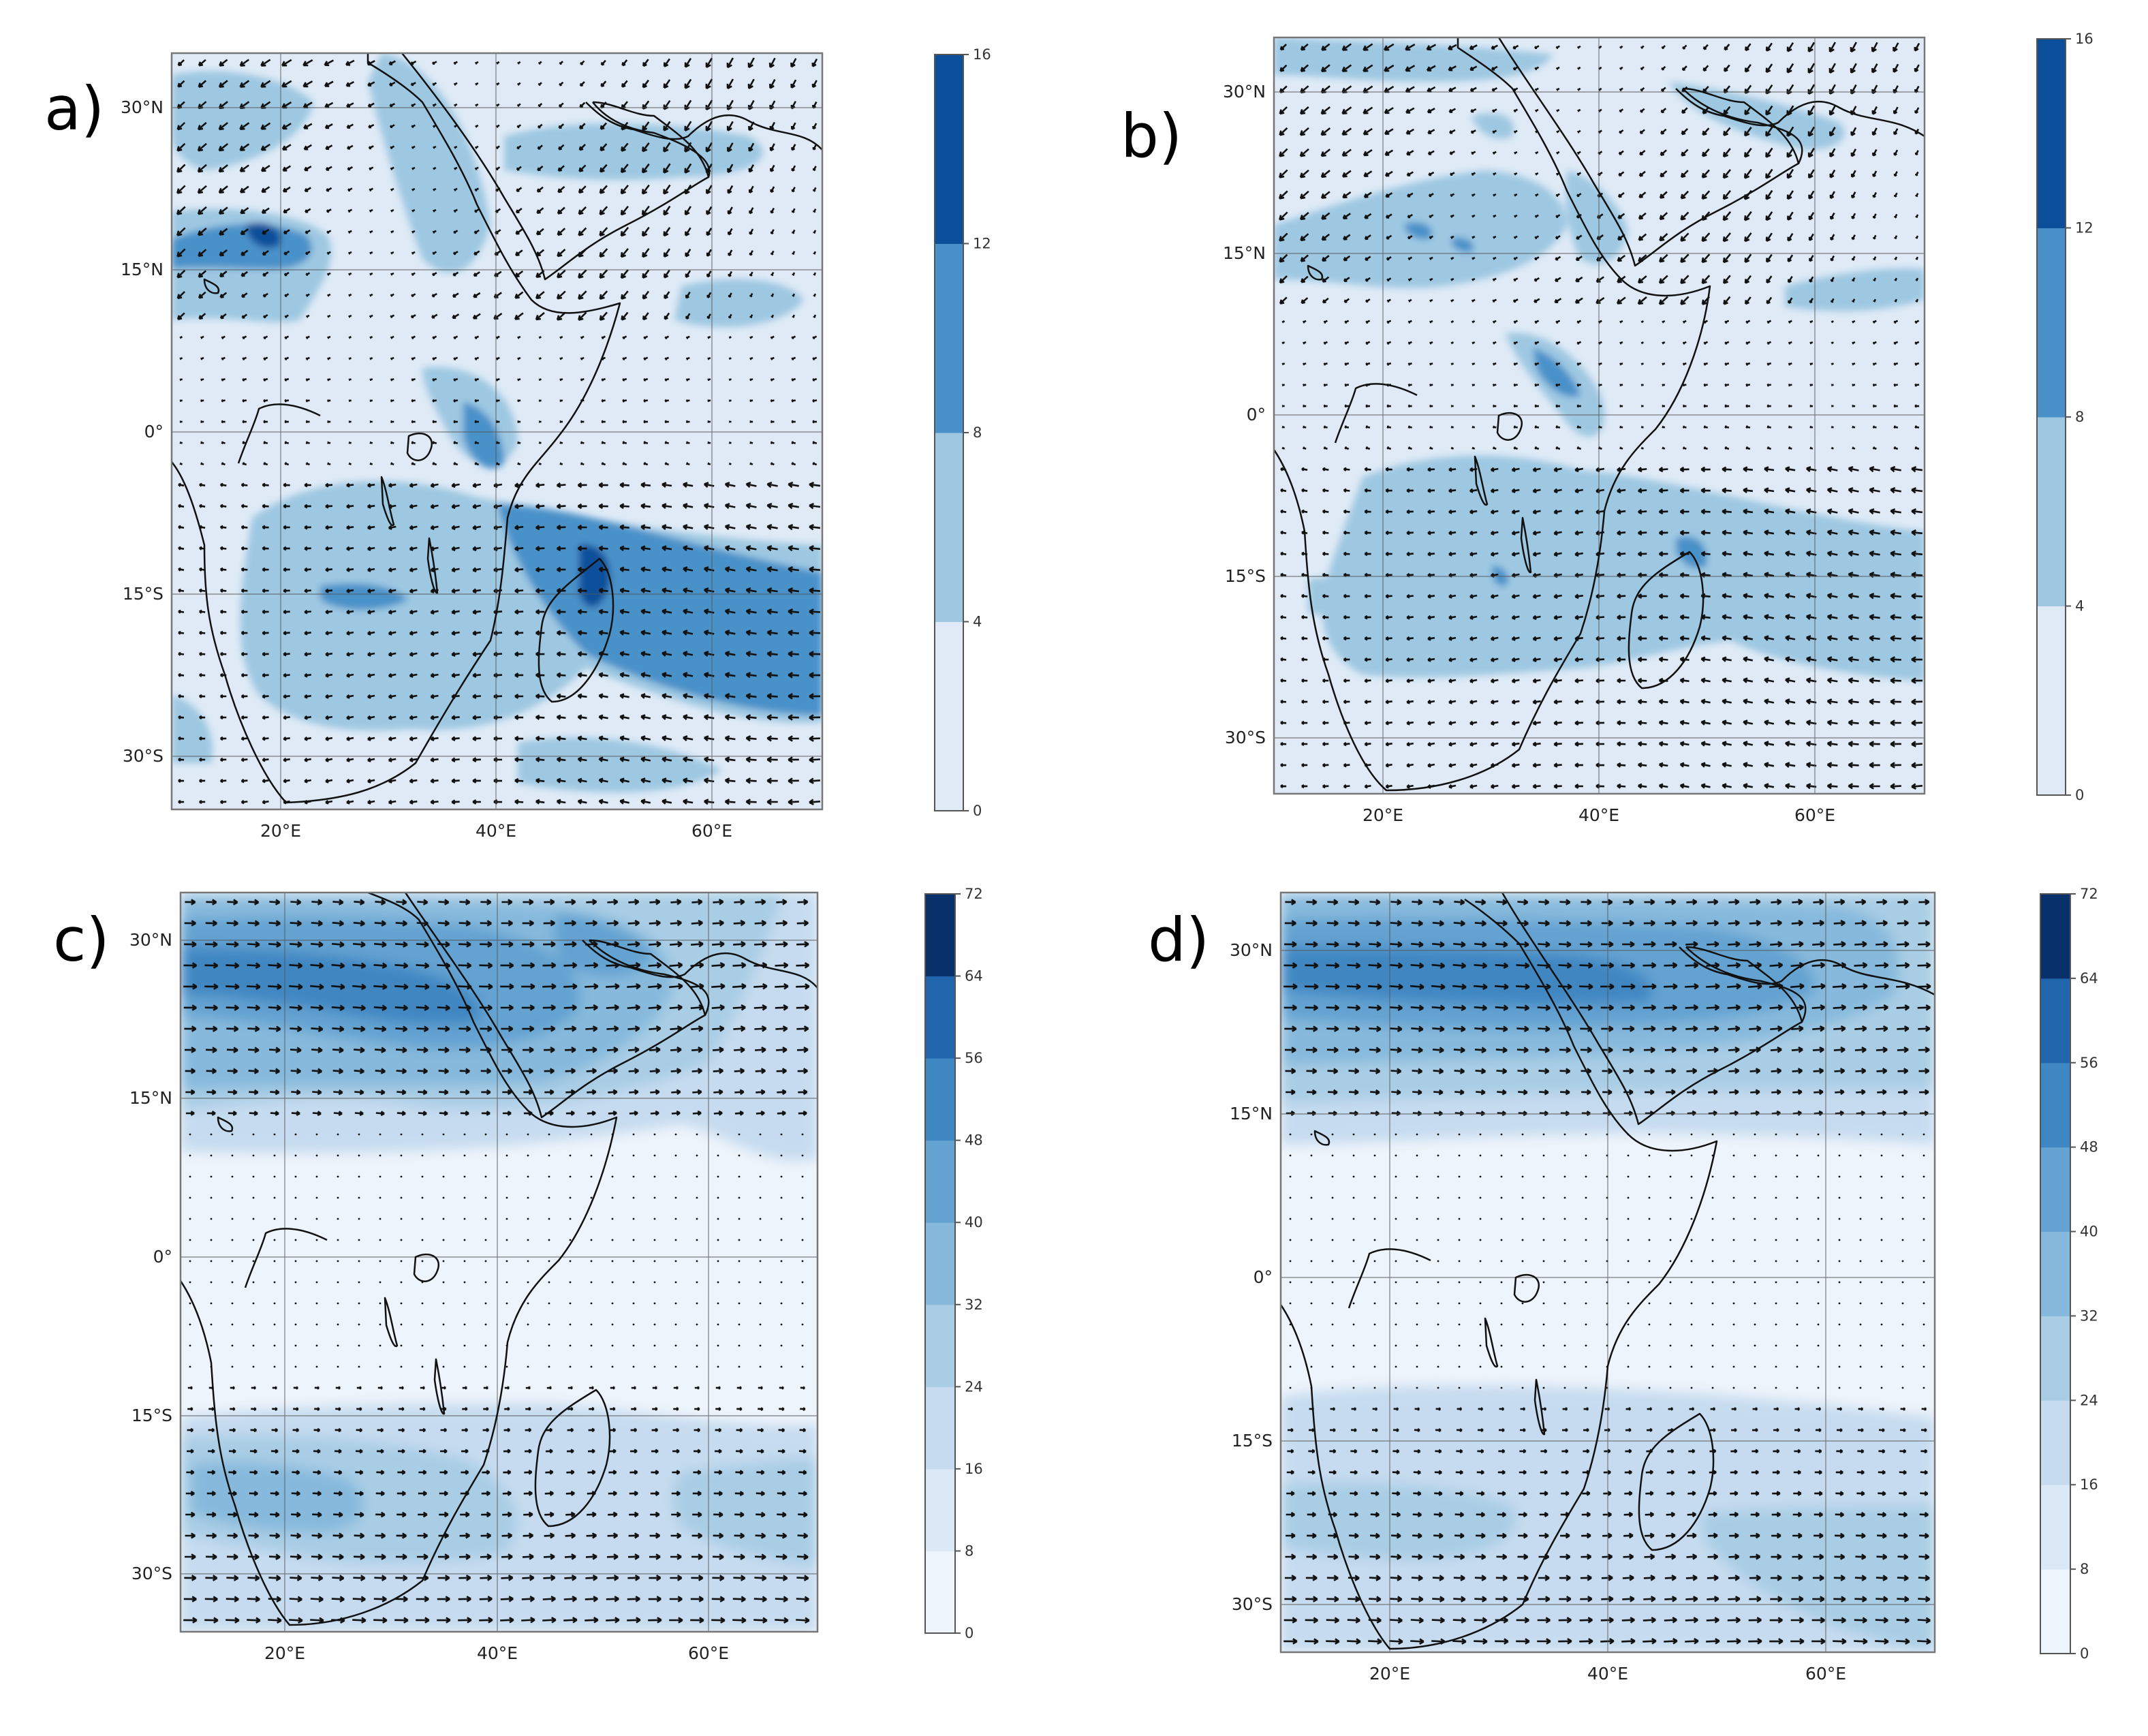 The width and height of the screenshot is (2148, 1736). Describe the element at coordinates (576, 630) in the screenshot. I see `coastline-madagascar-a` at that location.